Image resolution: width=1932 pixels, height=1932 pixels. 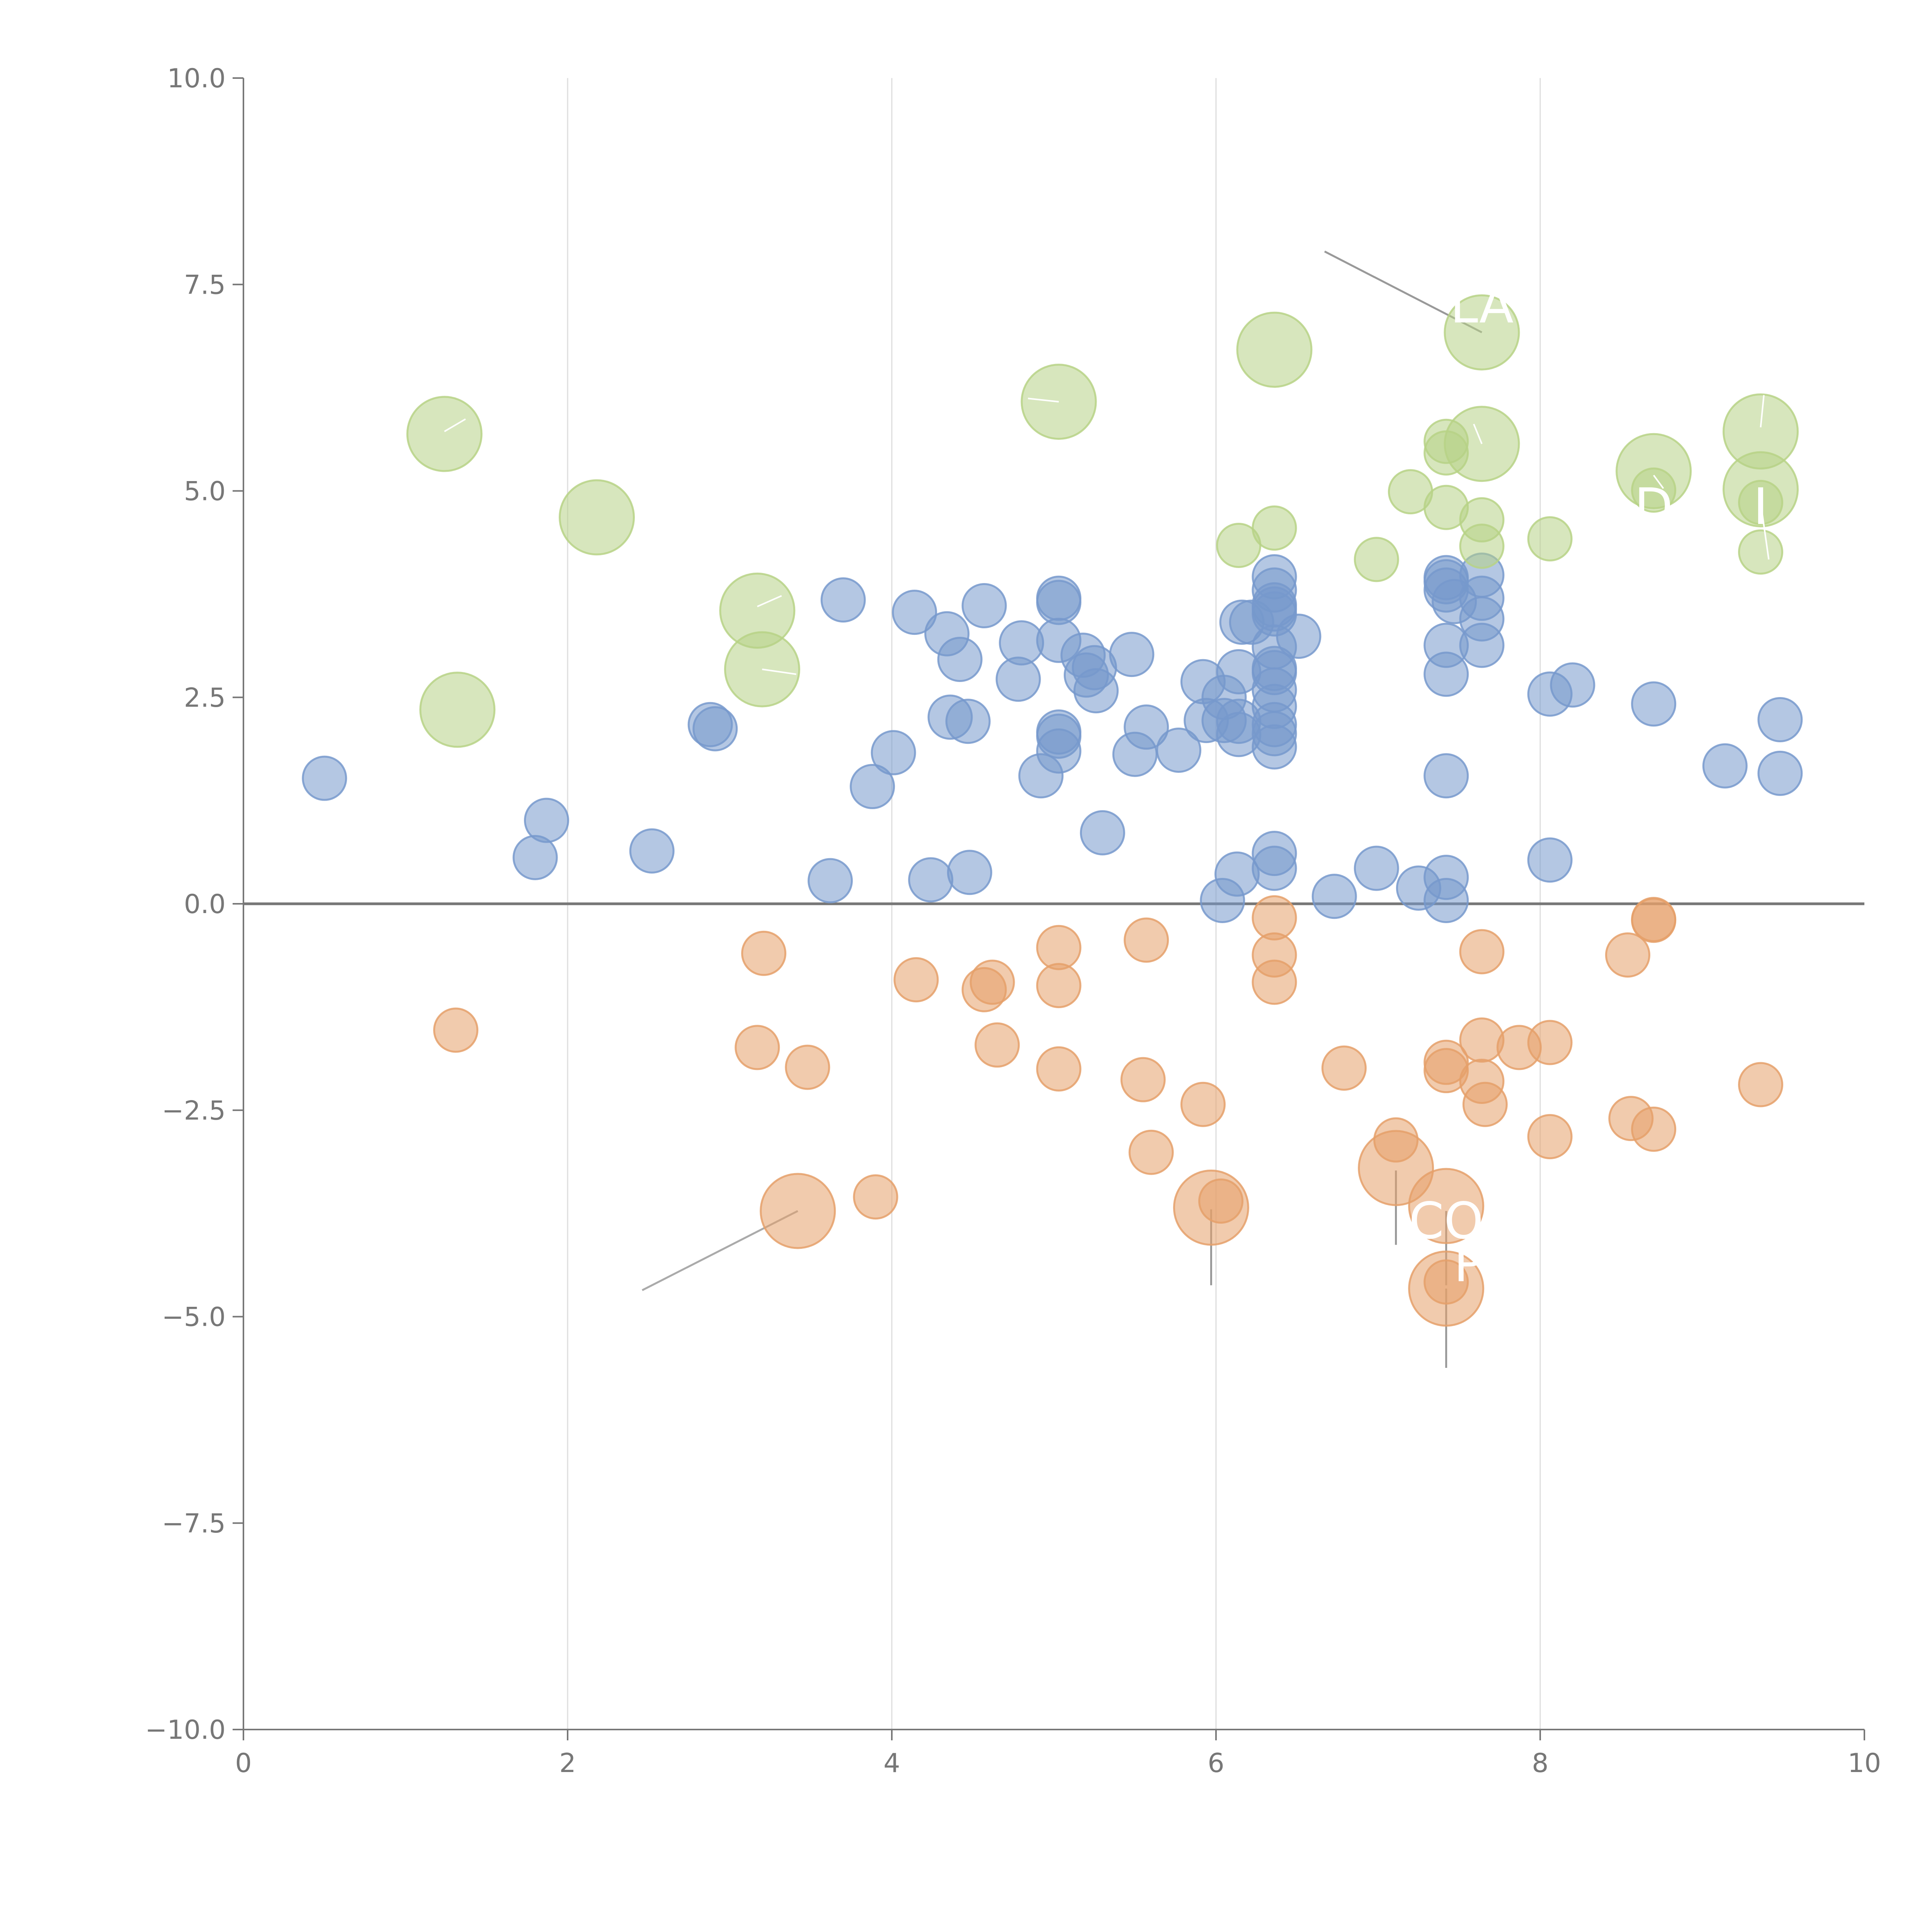 What do you see at coordinates (1107, 535) in the screenshot?
I see `inner-leader-lines` at bounding box center [1107, 535].